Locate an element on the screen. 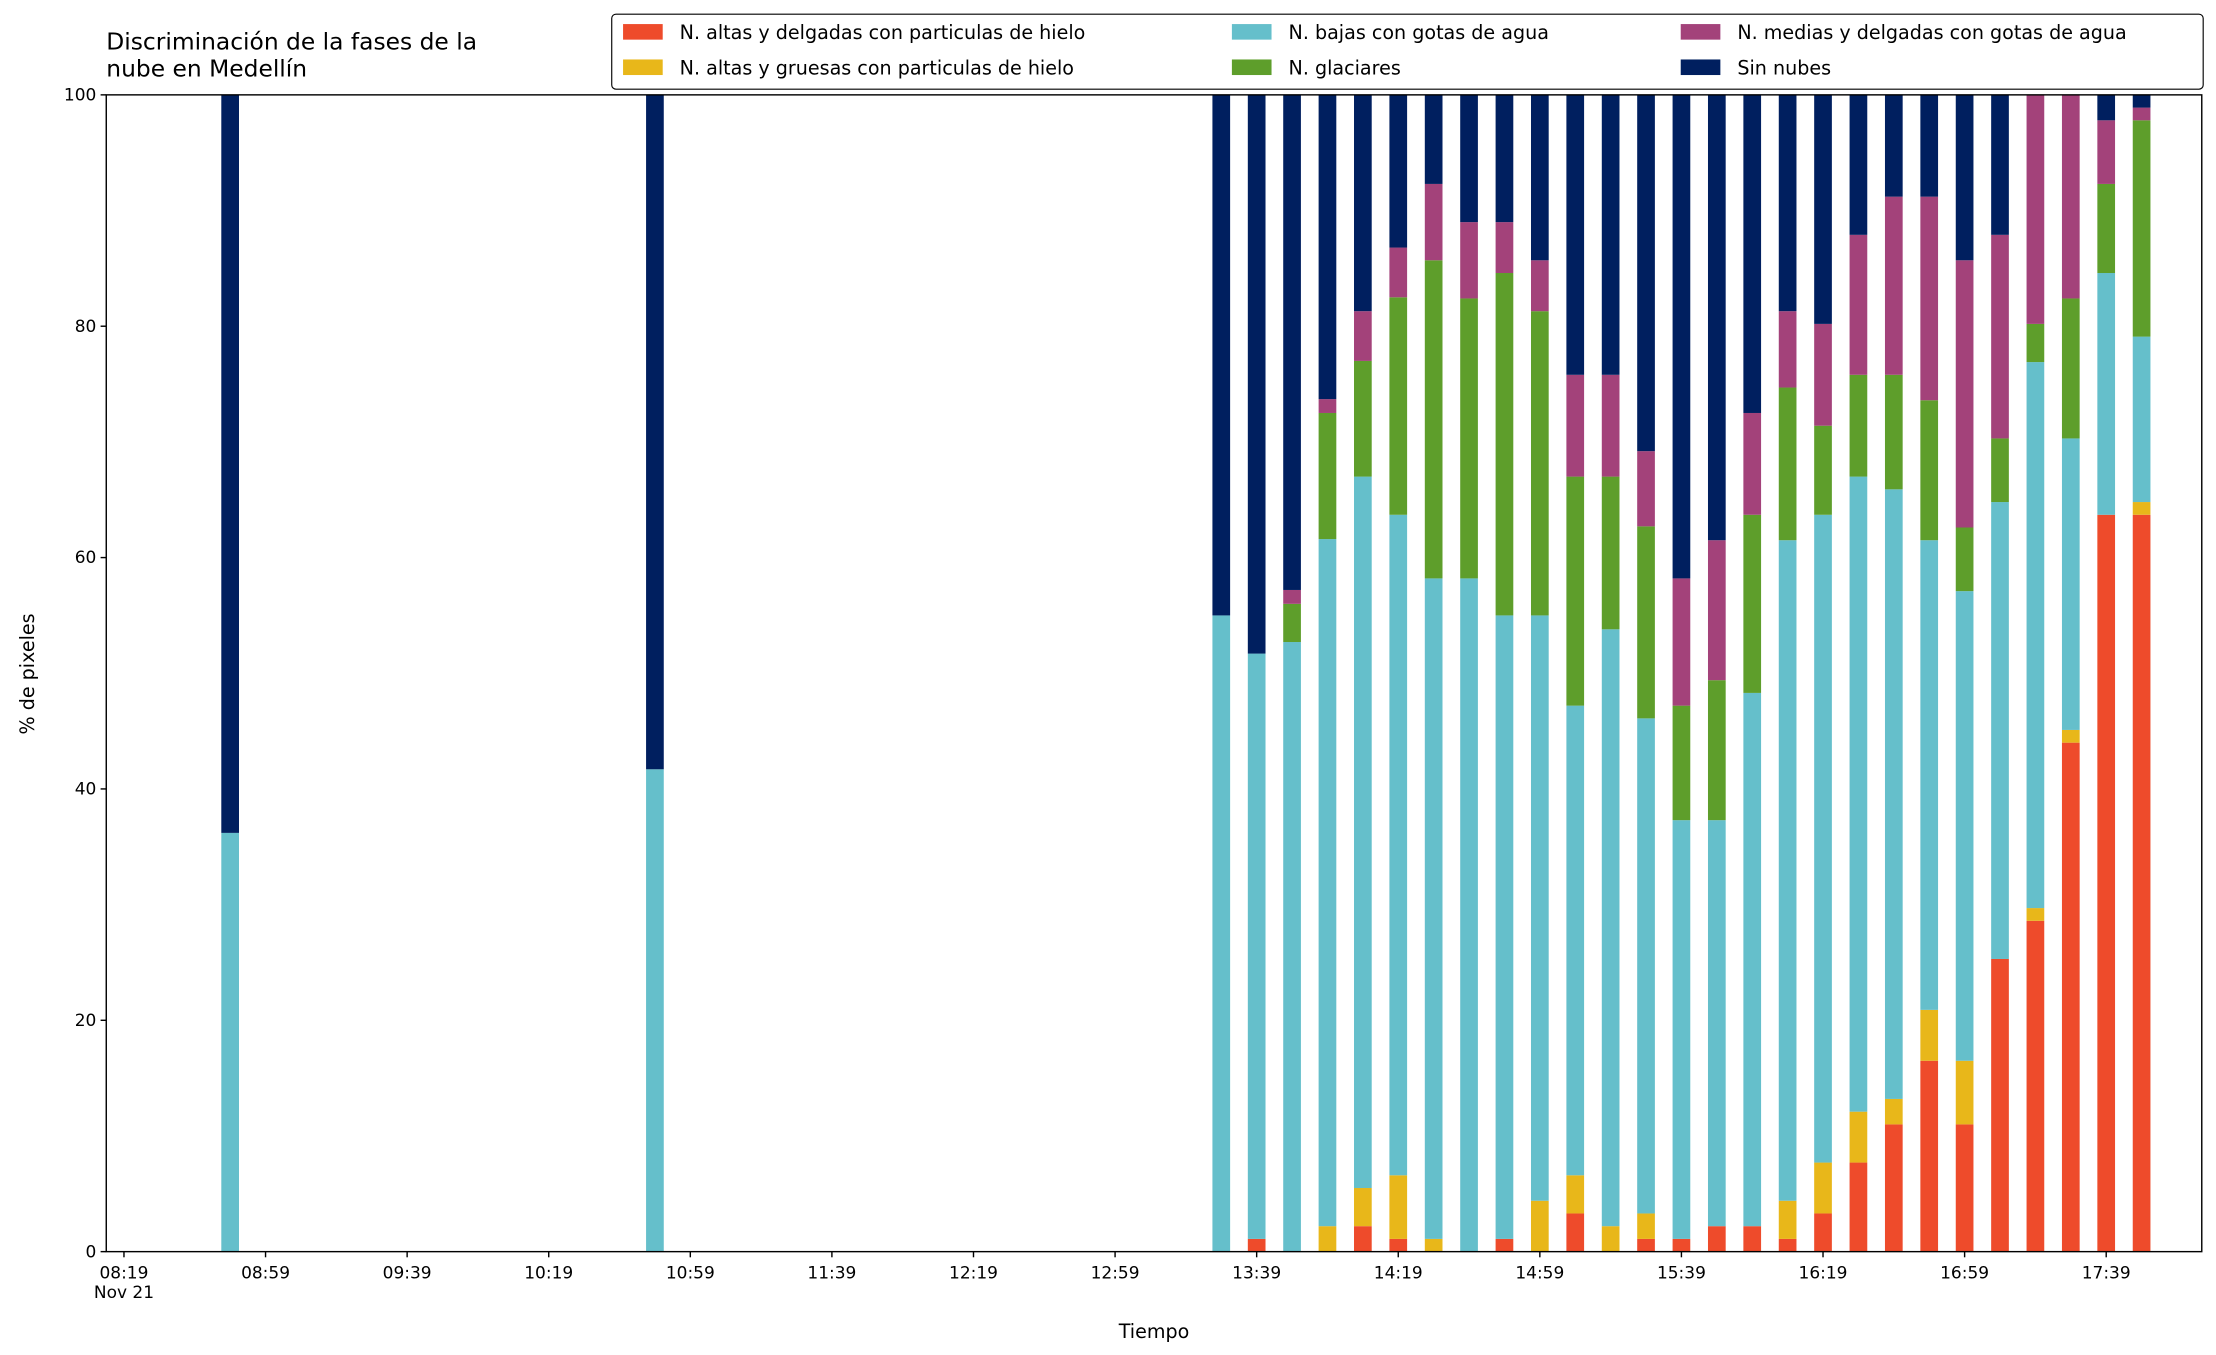  x-tick-label: 08:59 is located at coordinates (265, 1274).